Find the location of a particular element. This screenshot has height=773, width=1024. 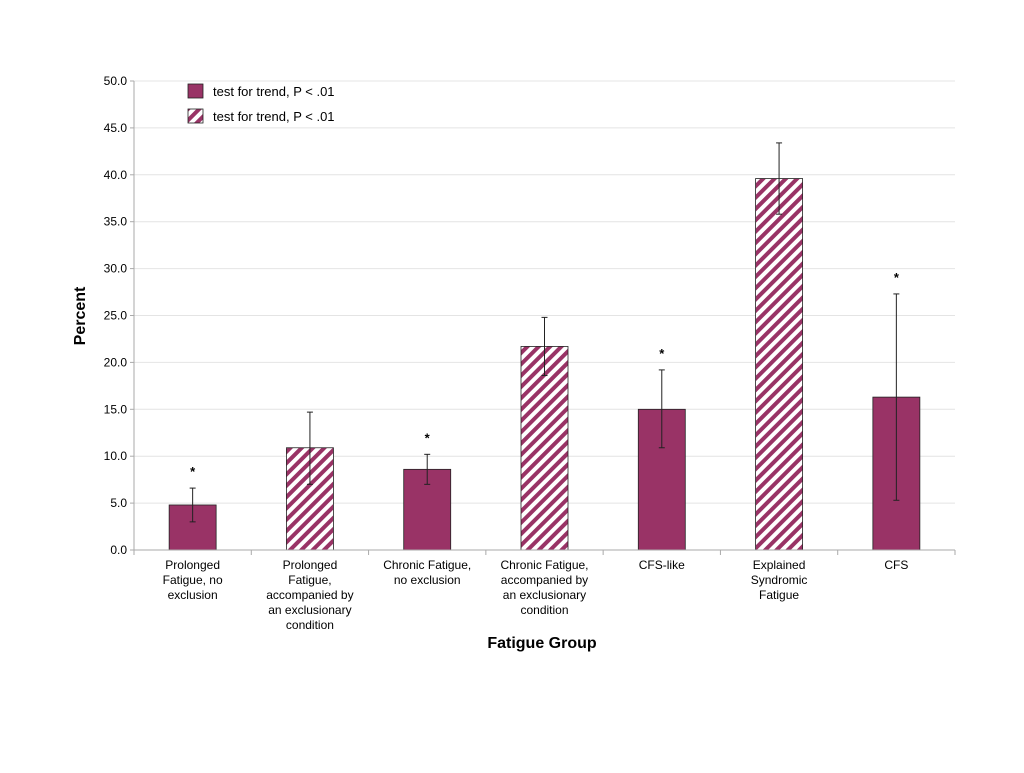

y-tick-label: 0.0 is located at coordinates (118, 550).